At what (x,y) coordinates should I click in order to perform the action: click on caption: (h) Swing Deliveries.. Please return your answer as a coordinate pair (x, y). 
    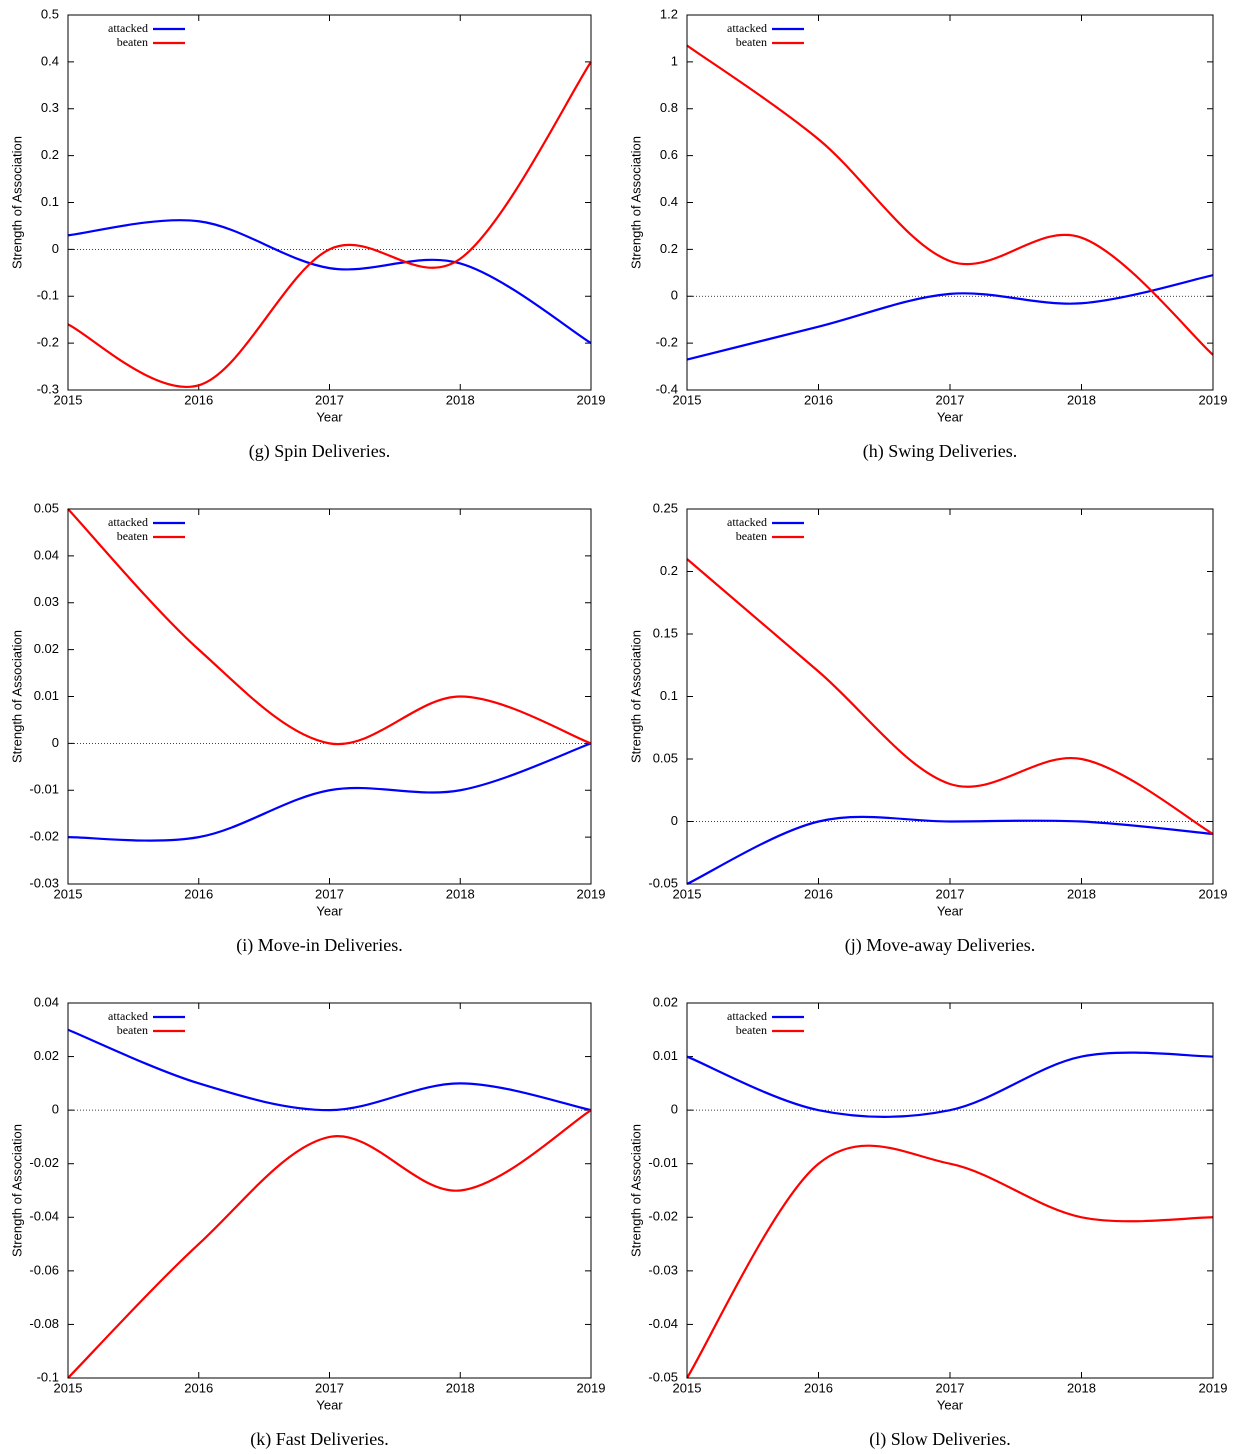
    Looking at the image, I should click on (940, 451).